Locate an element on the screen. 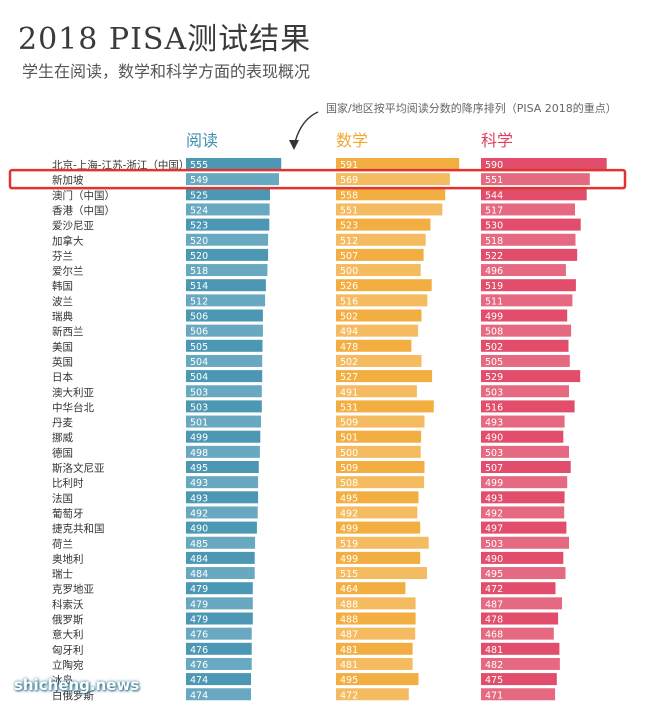 The width and height of the screenshot is (652, 701). bar-value-label: 515 is located at coordinates (349, 574).